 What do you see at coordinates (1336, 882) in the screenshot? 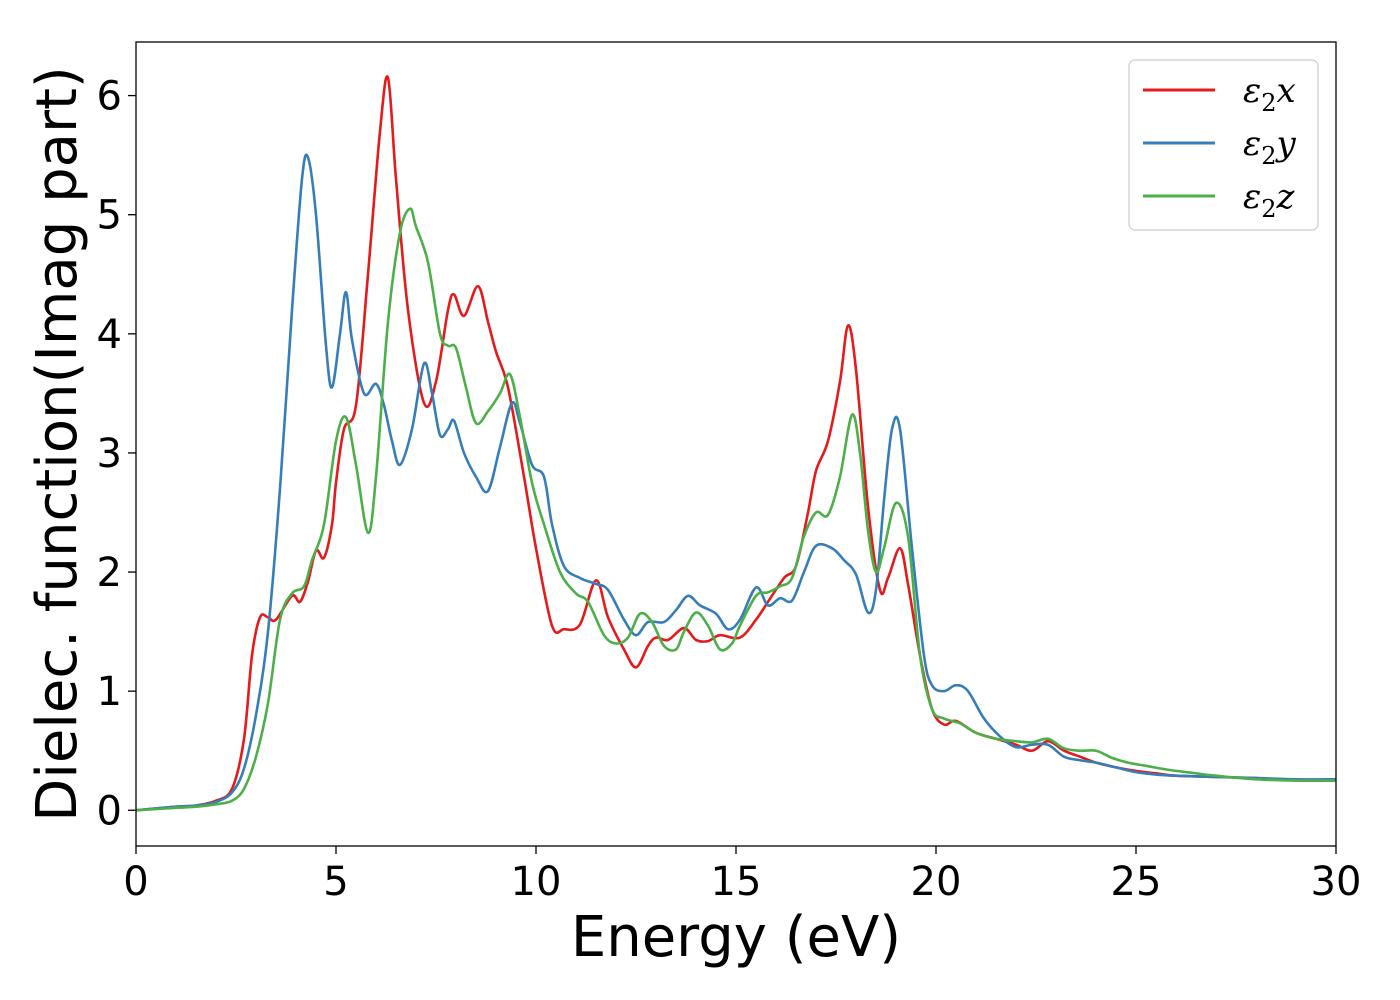
I see `x-tick-label: 30` at bounding box center [1336, 882].